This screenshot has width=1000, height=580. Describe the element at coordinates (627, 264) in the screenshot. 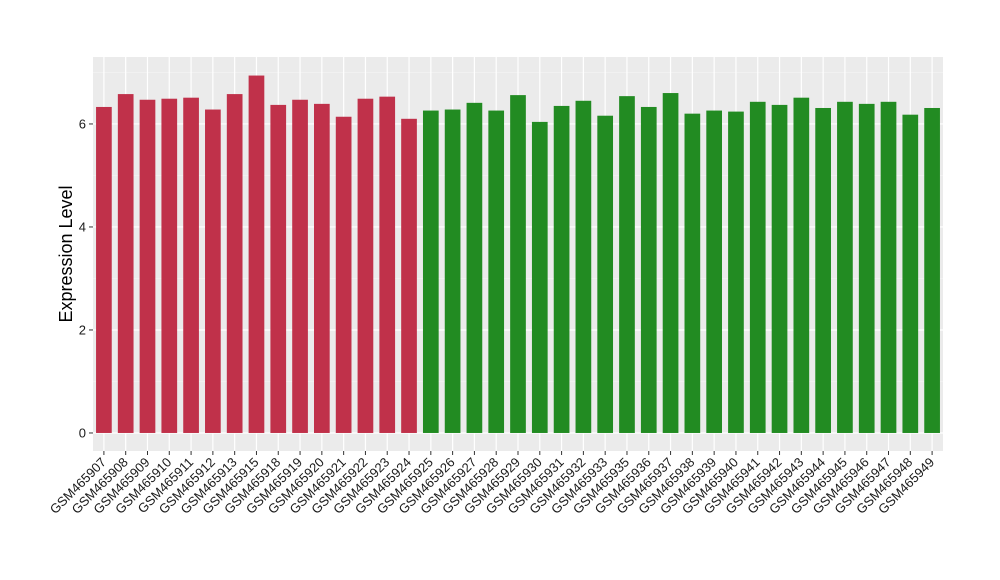

I see `bar-GSM465935` at that location.